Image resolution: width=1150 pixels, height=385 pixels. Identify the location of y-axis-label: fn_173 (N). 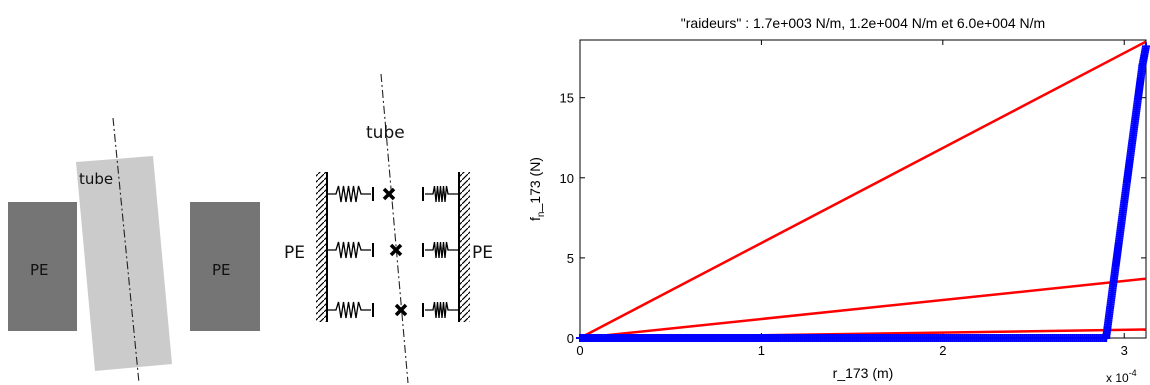
(537, 189).